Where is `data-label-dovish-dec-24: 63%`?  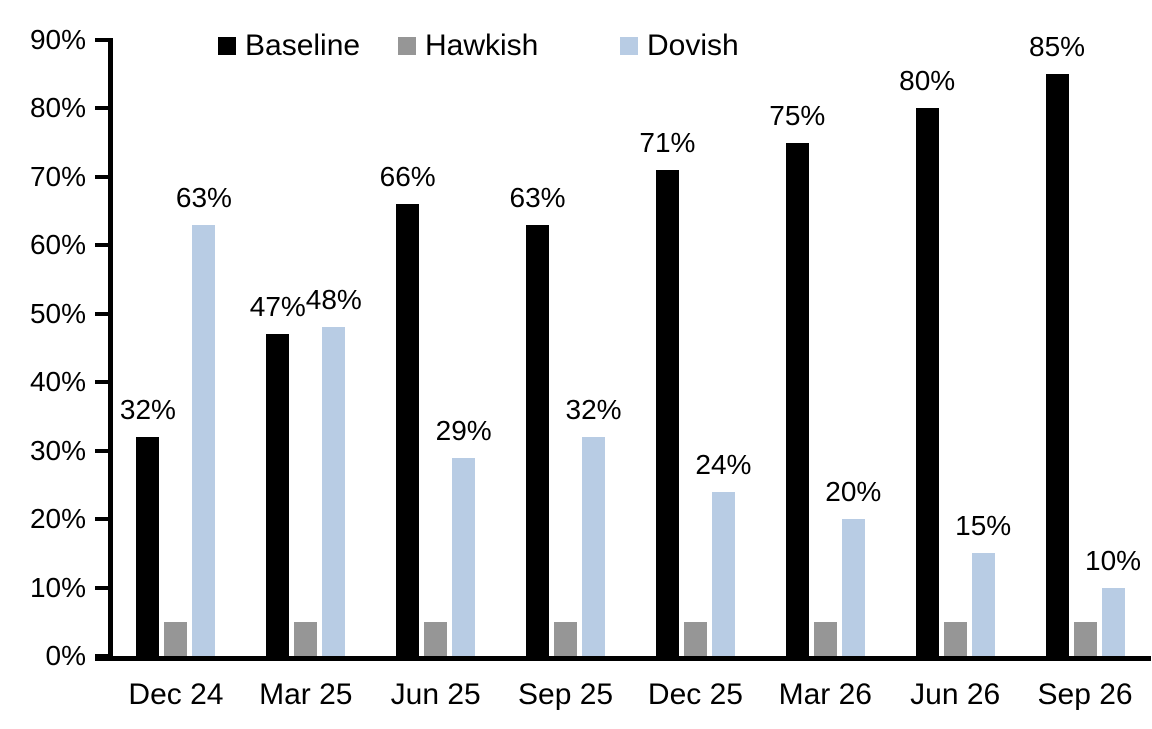
data-label-dovish-dec-24: 63% is located at coordinates (203, 197).